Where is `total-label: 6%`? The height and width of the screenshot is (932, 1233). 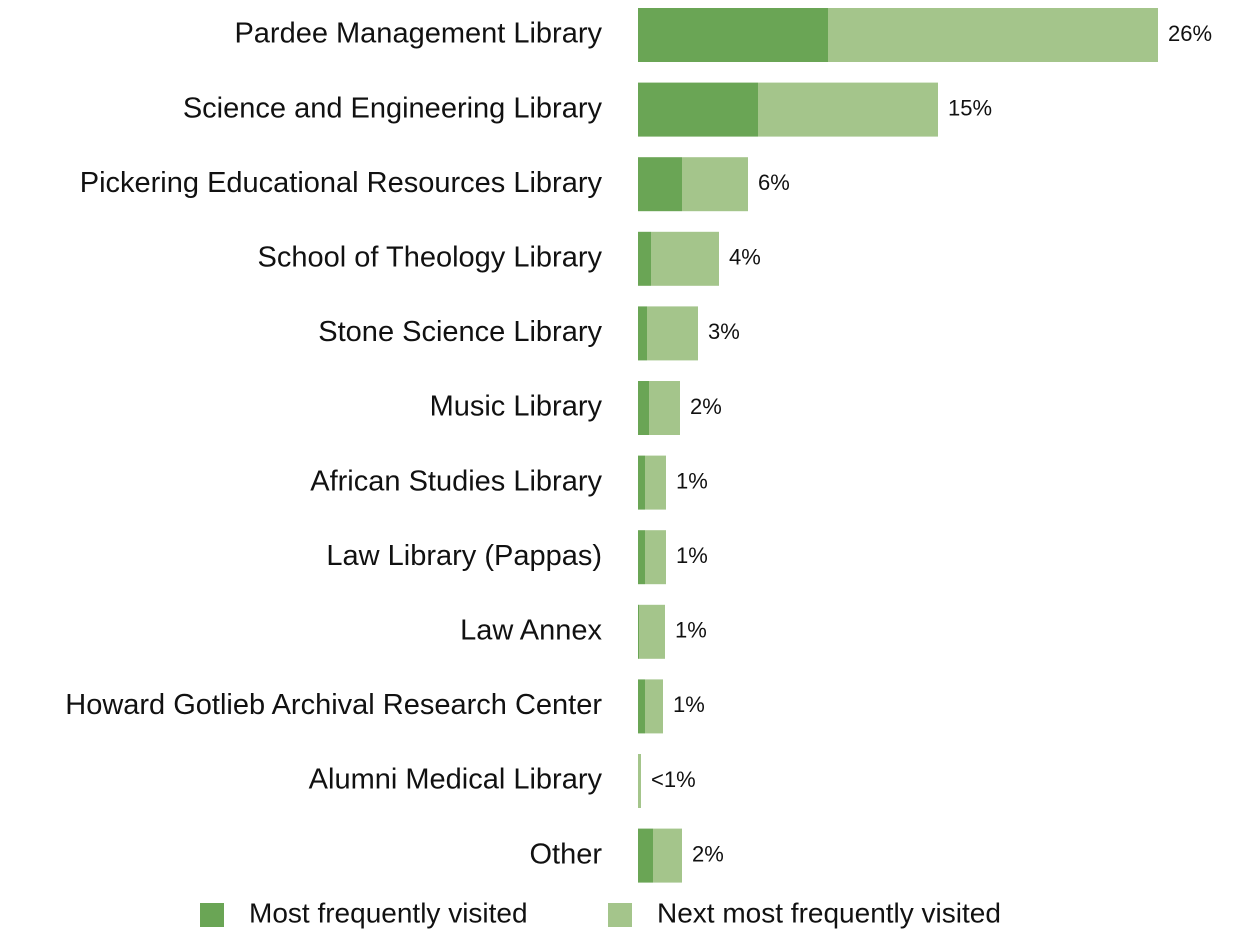
total-label: 6% is located at coordinates (774, 182).